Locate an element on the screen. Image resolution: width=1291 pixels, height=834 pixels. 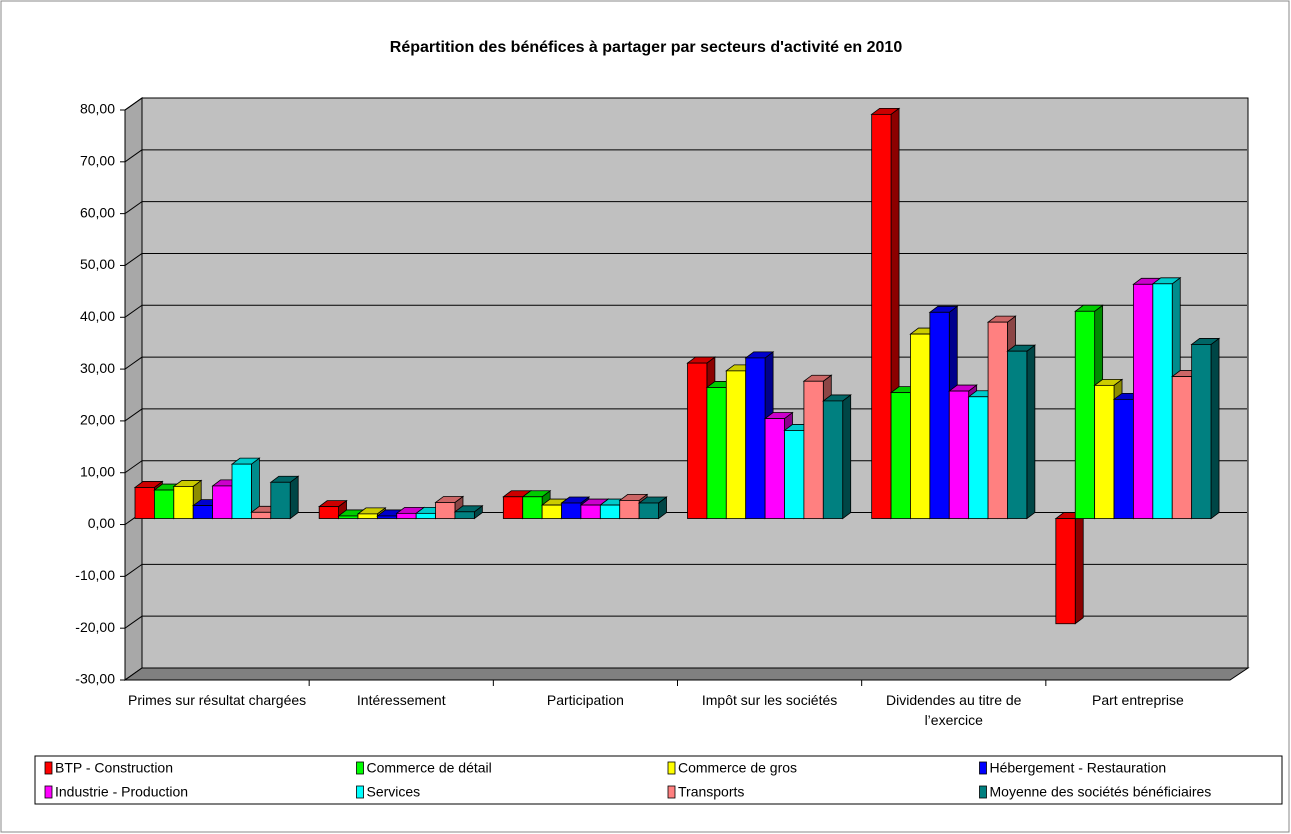
y-tick-label: -30,00 is located at coordinates (95, 679).